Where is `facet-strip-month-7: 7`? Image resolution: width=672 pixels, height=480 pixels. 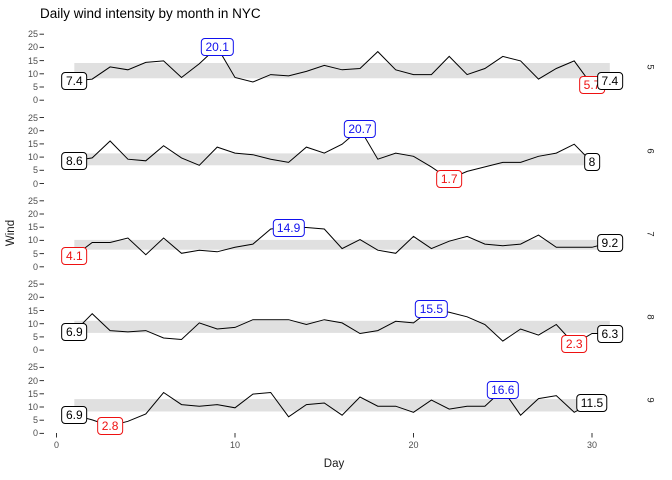
facet-strip-month-7: 7 is located at coordinates (650, 234).